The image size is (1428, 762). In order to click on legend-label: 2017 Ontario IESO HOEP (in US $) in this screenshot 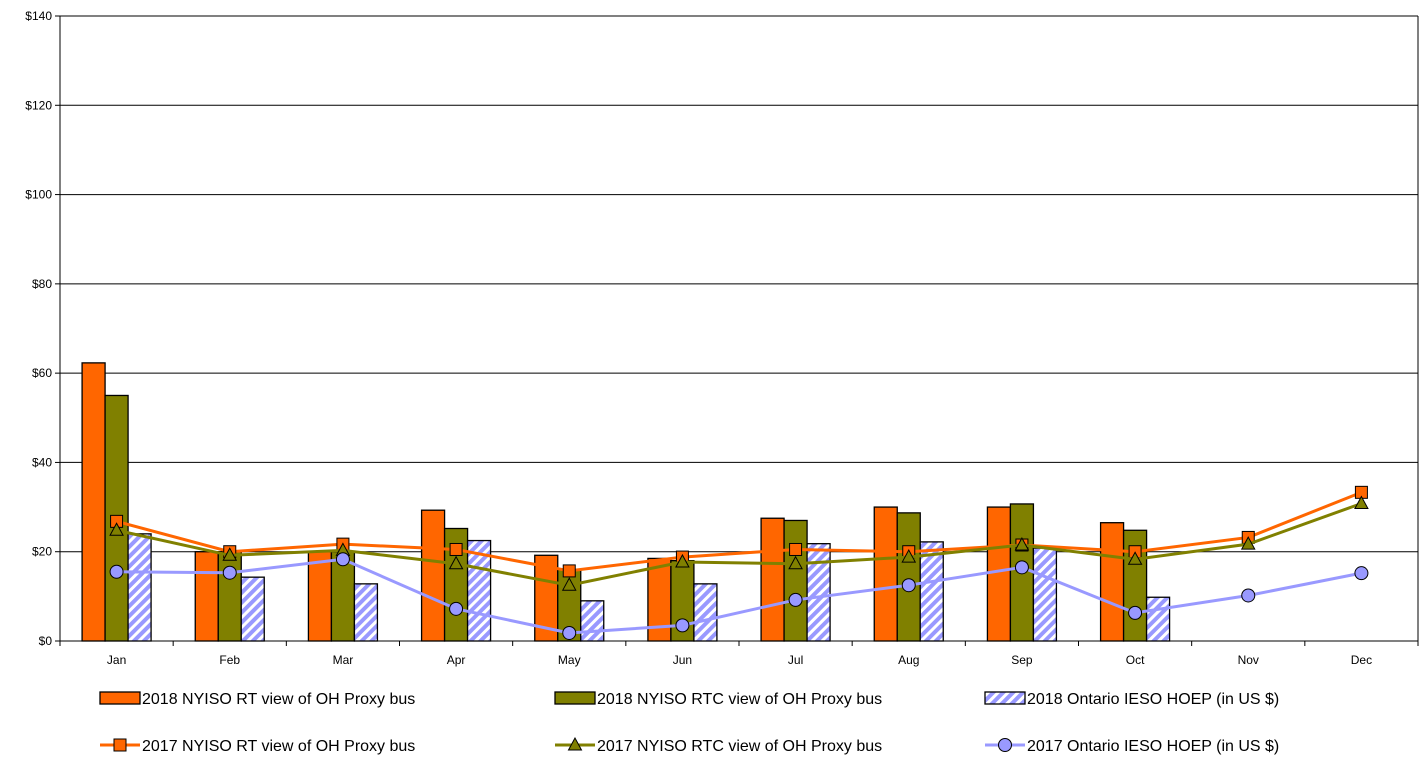, I will do `click(1153, 746)`.